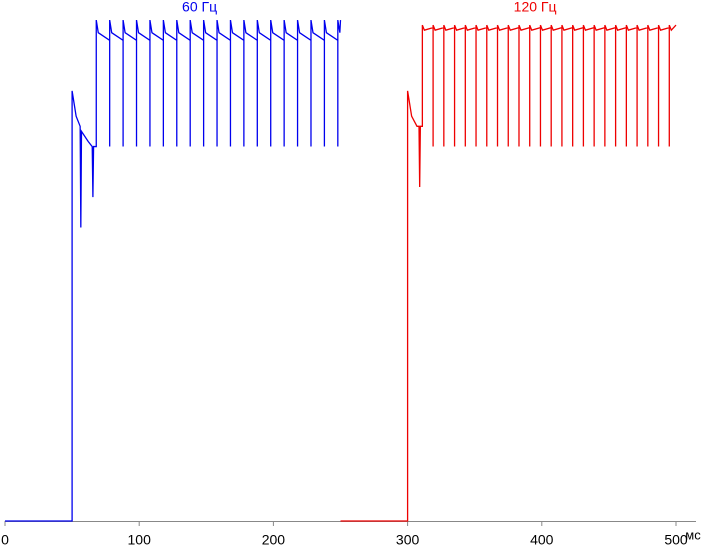 This screenshot has height=549, width=703. What do you see at coordinates (408, 540) in the screenshot?
I see `x-tick-label: 300` at bounding box center [408, 540].